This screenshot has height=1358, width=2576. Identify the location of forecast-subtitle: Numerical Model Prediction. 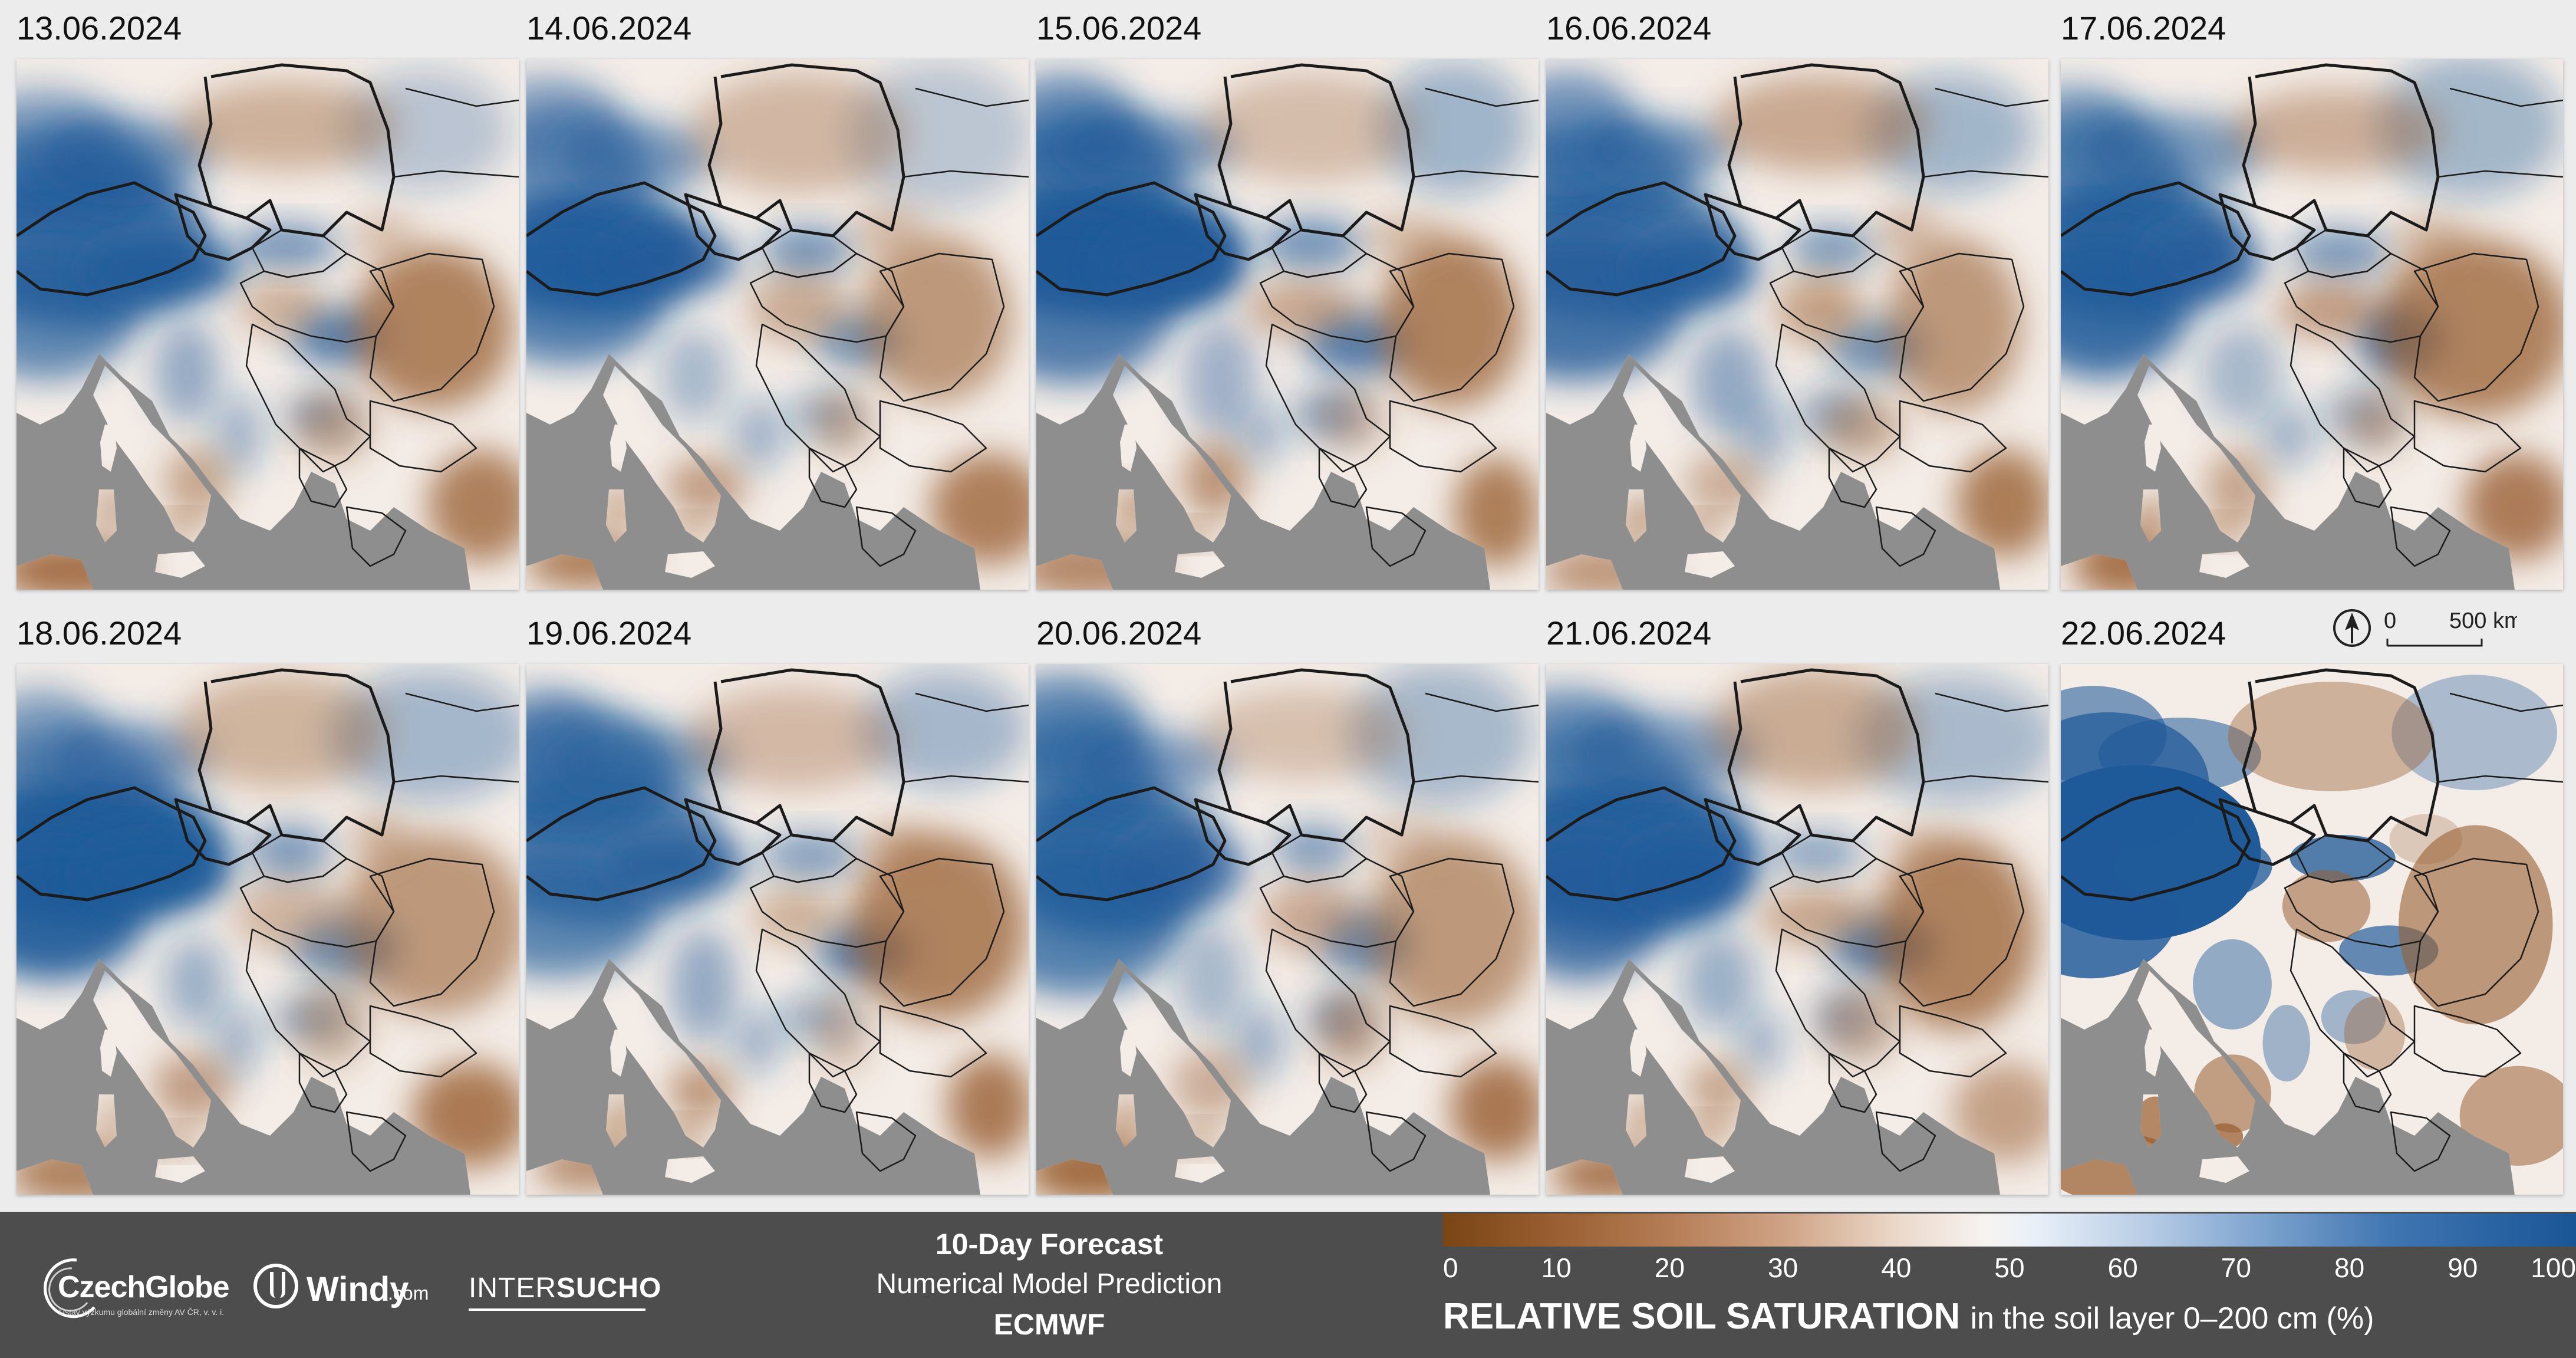
(1049, 1284).